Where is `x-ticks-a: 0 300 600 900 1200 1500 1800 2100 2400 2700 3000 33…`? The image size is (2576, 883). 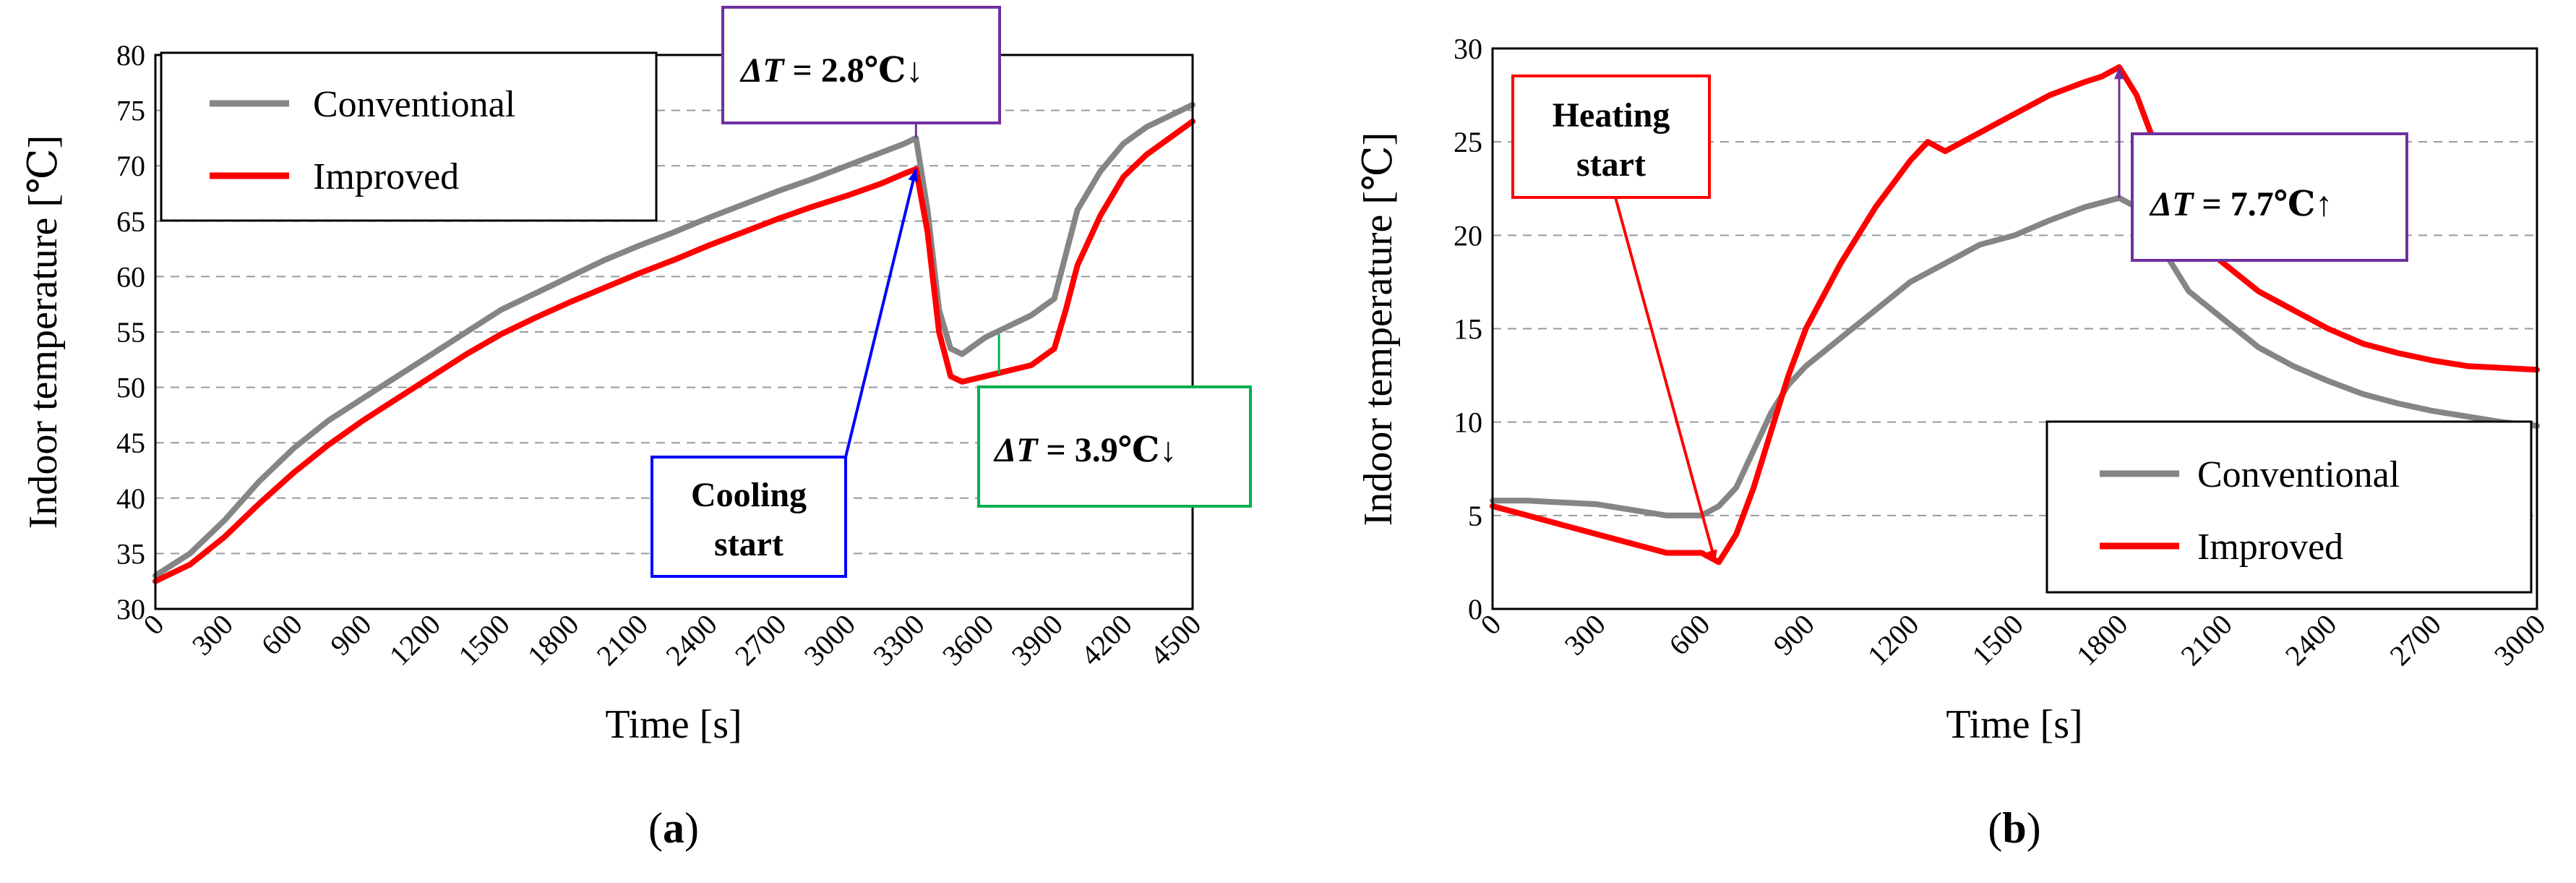 x-ticks-a: 0 300 600 900 1200 1500 1800 2100 2400 2700 3000 33… is located at coordinates (672, 640).